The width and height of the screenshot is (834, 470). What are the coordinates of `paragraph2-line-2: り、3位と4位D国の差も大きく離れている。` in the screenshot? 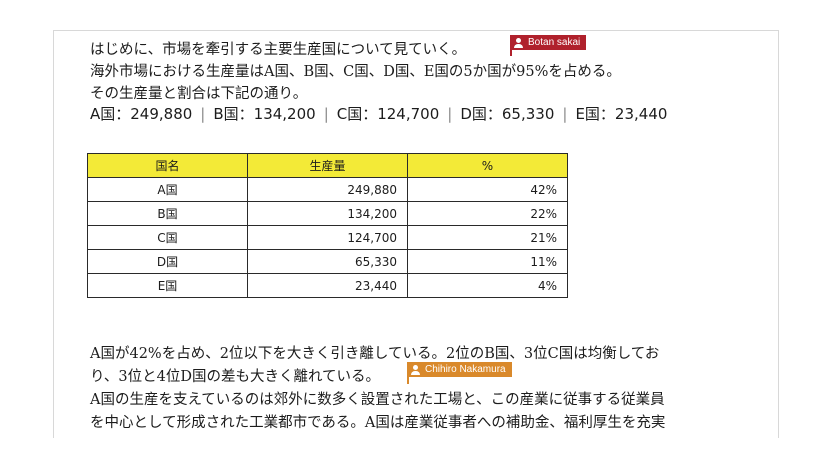 It's located at (235, 377).